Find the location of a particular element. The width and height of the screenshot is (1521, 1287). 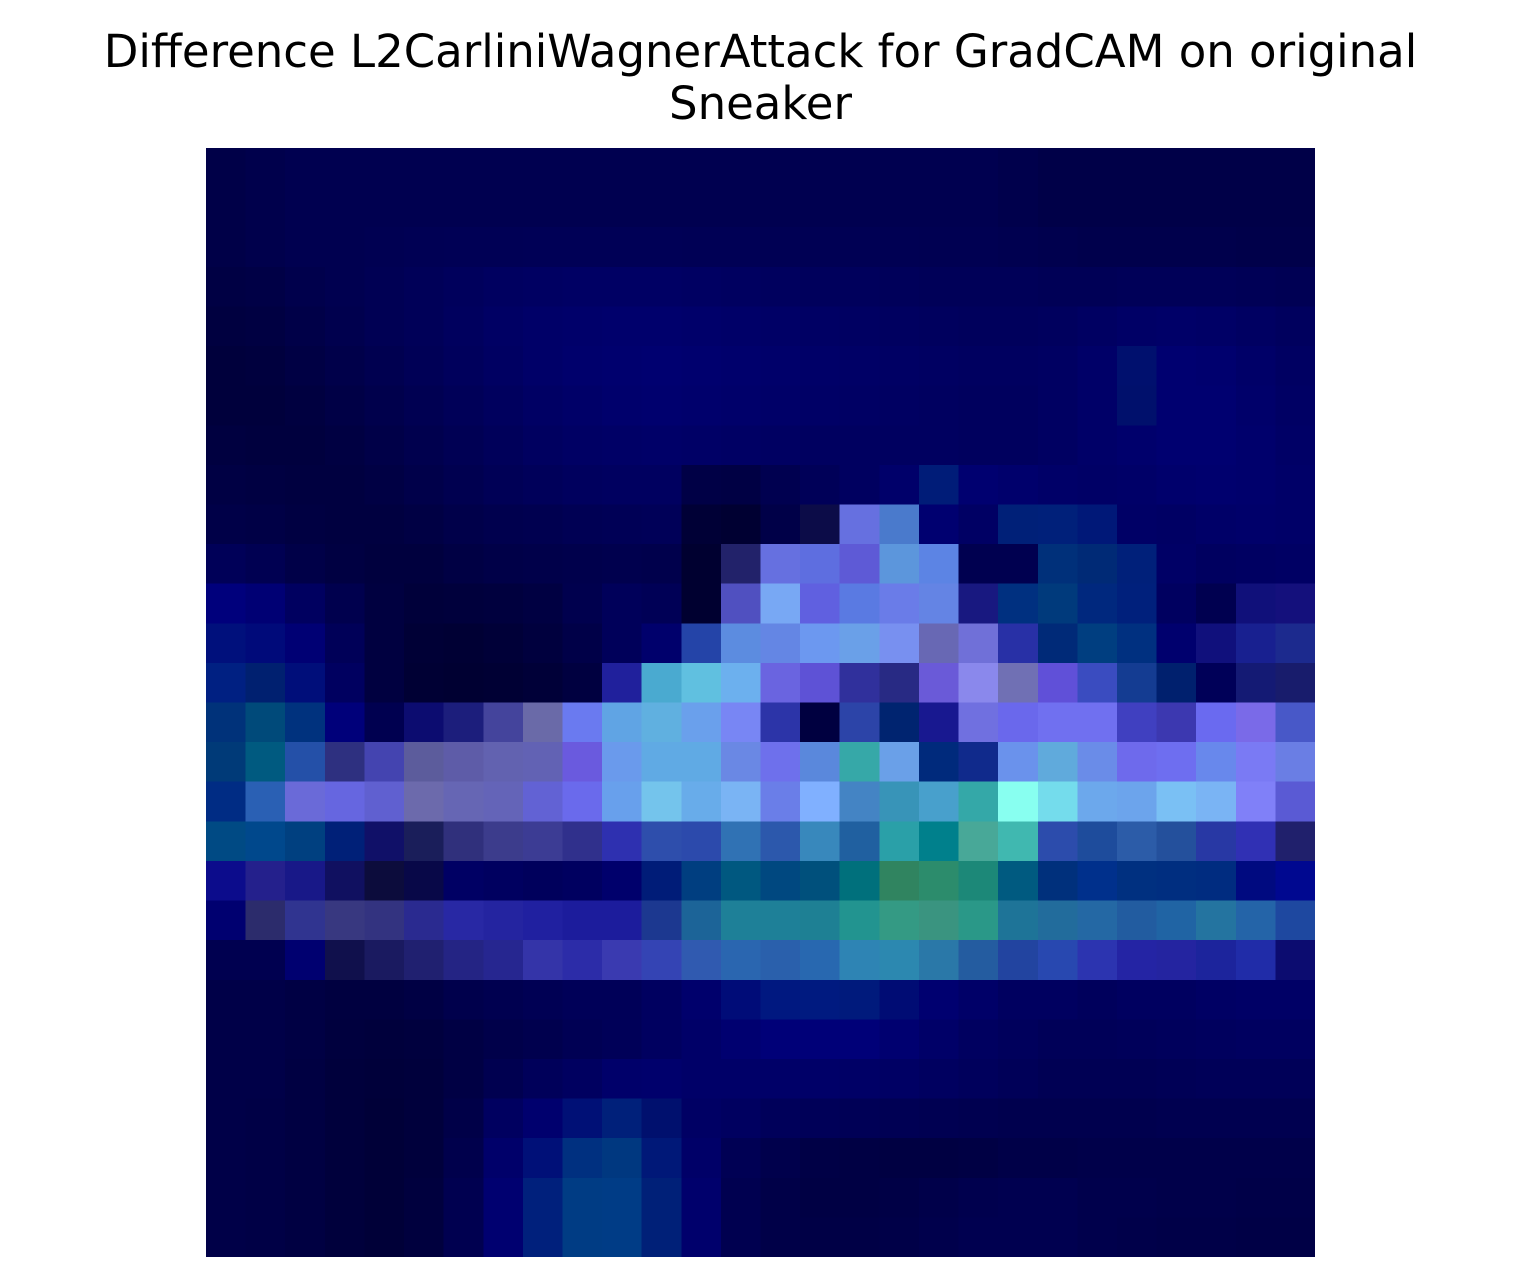

heatmap-cell-r10-c0 is located at coordinates (226, 564).